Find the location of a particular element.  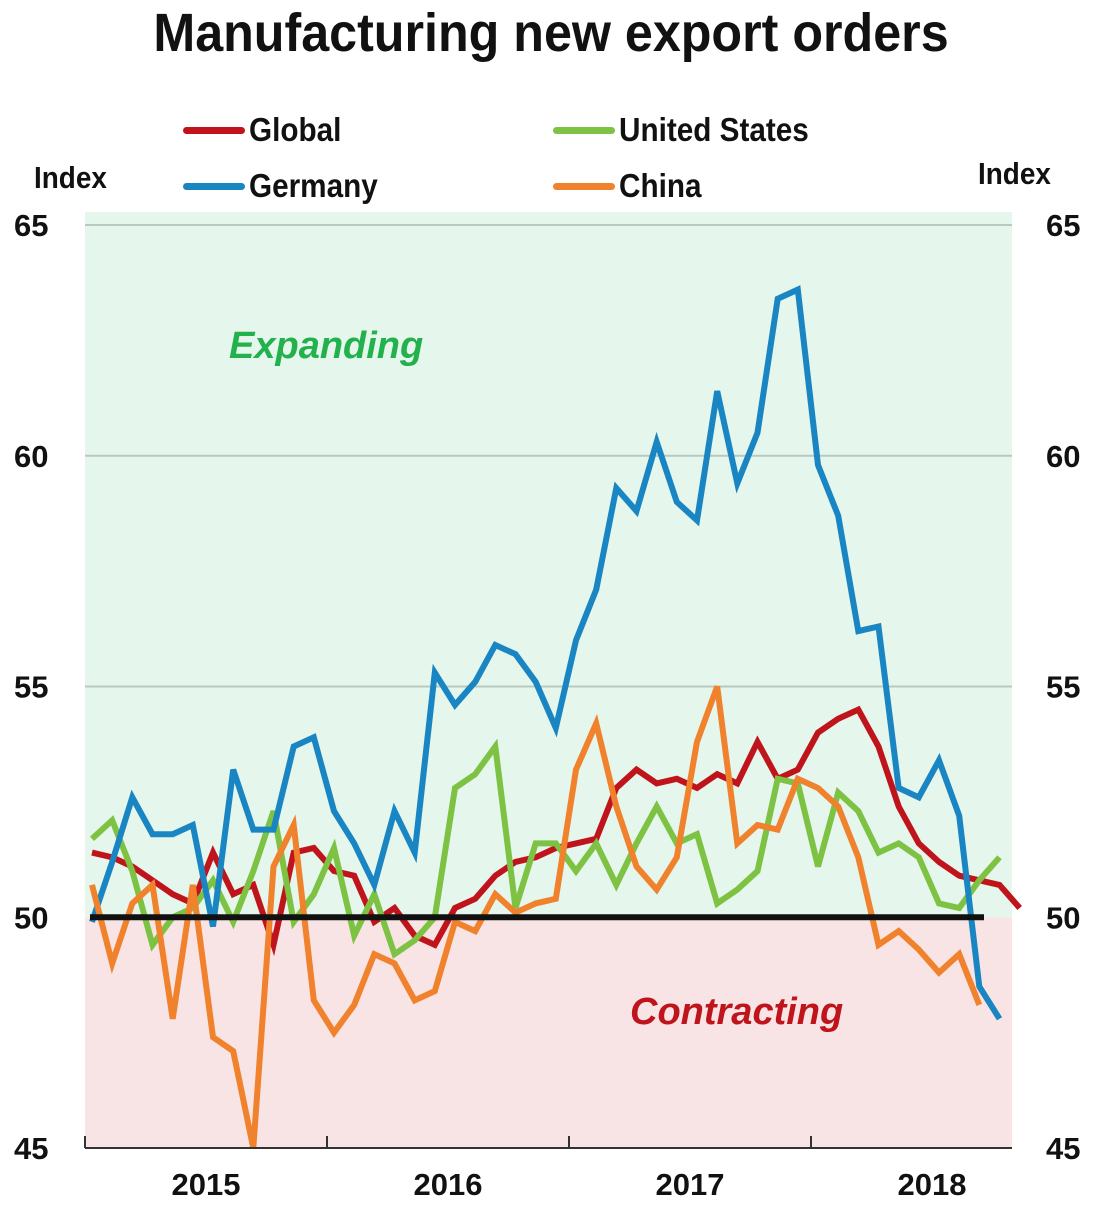

y-tick-label-right-65: 65 is located at coordinates (1063, 225).